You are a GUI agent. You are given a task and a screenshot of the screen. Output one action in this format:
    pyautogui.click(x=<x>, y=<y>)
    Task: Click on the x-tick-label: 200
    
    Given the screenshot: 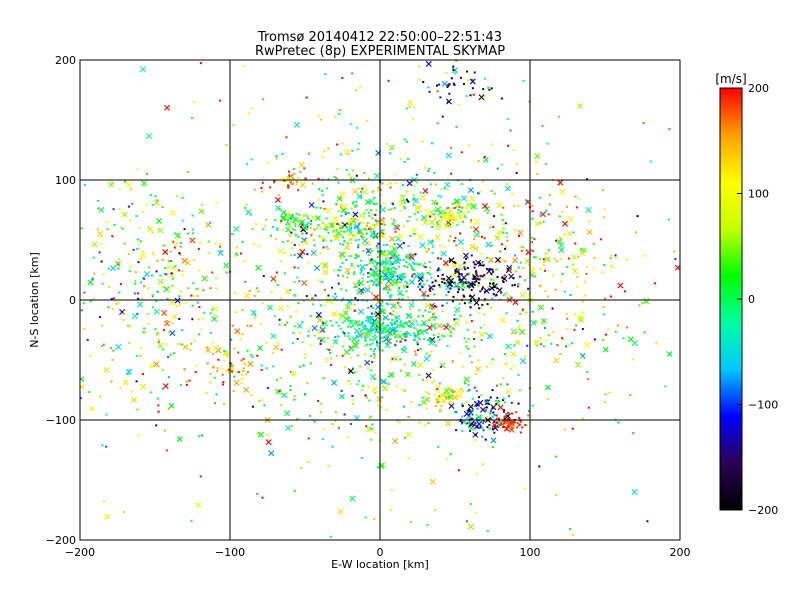 What is the action you would take?
    pyautogui.click(x=680, y=552)
    